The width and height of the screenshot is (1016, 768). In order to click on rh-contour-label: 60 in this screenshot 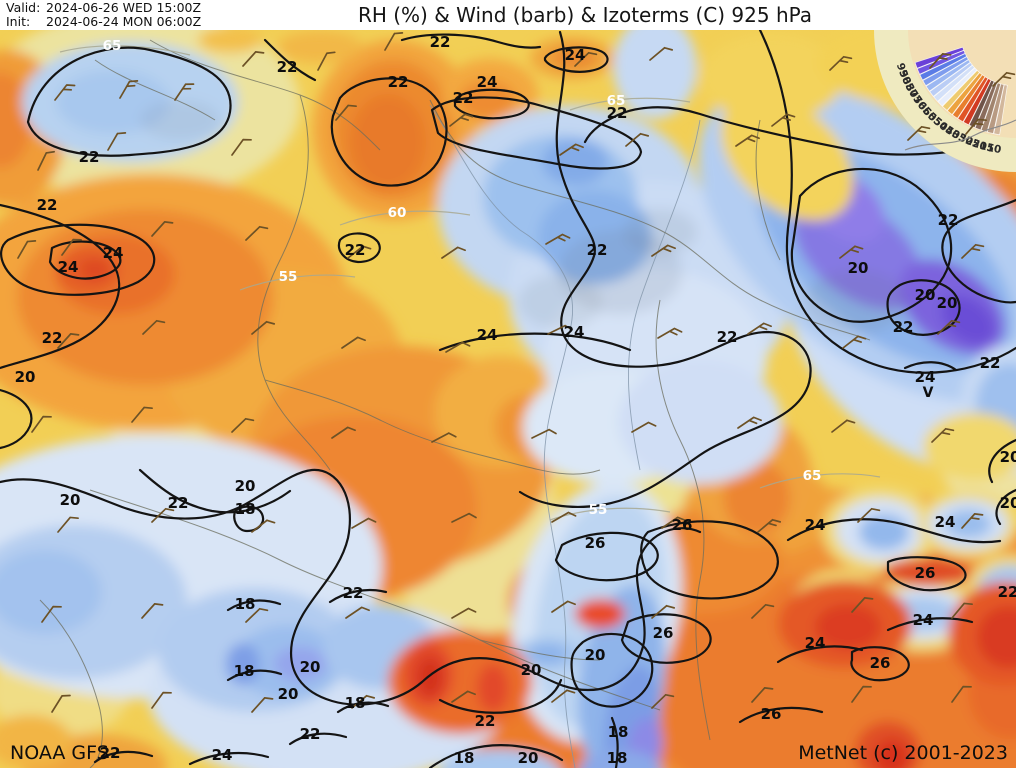, I will do `click(397, 213)`.